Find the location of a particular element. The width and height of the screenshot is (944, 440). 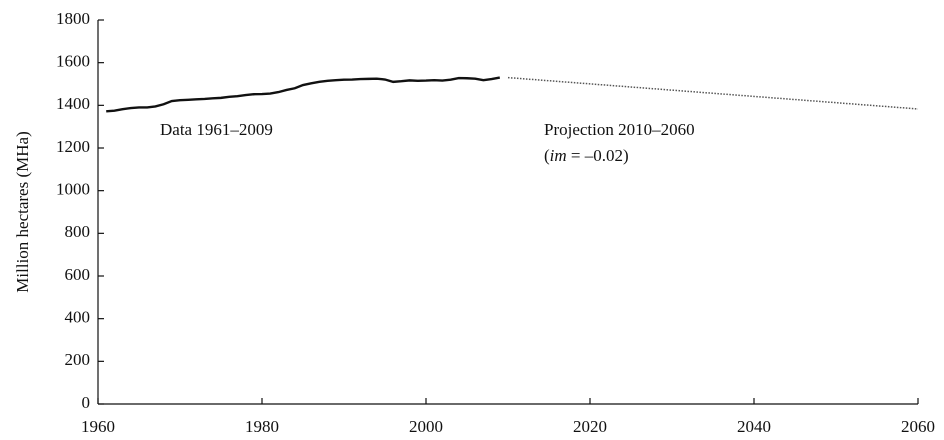

series-note: (im = –0.02) is located at coordinates (586, 155).